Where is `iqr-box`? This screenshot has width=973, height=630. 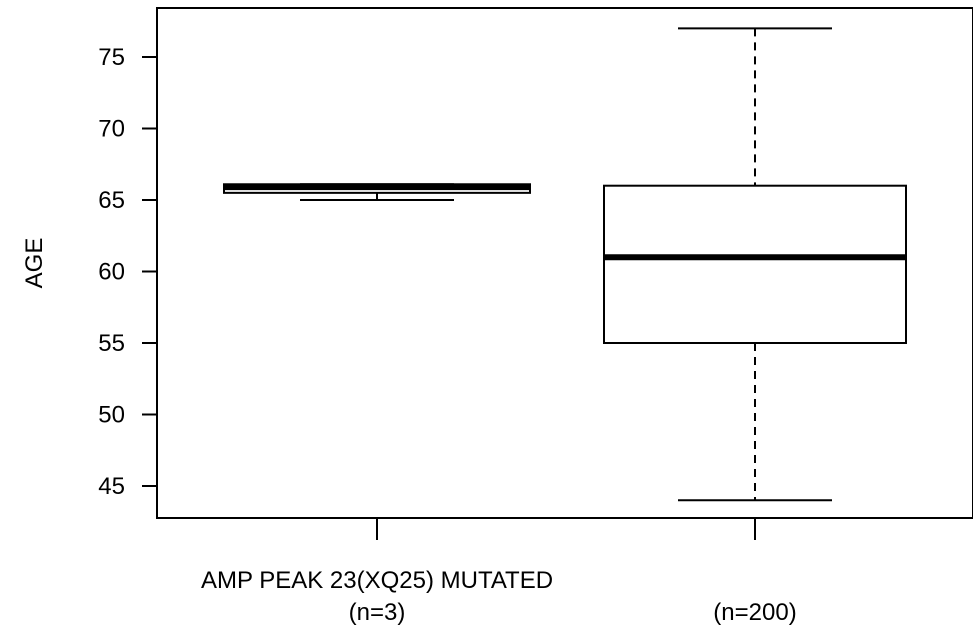 iqr-box is located at coordinates (755, 264).